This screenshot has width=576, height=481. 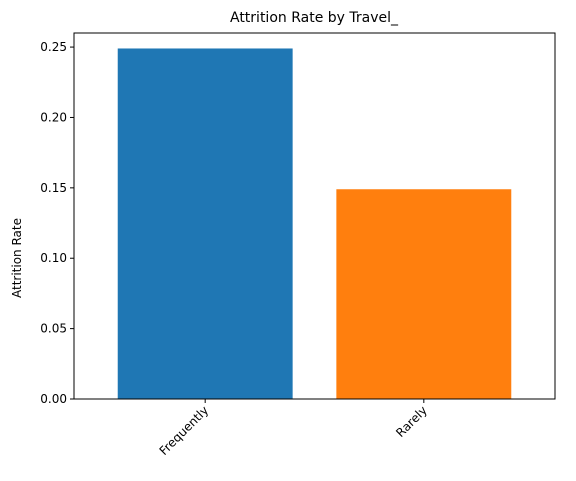 What do you see at coordinates (411, 421) in the screenshot?
I see `x-tick-label: Rarely` at bounding box center [411, 421].